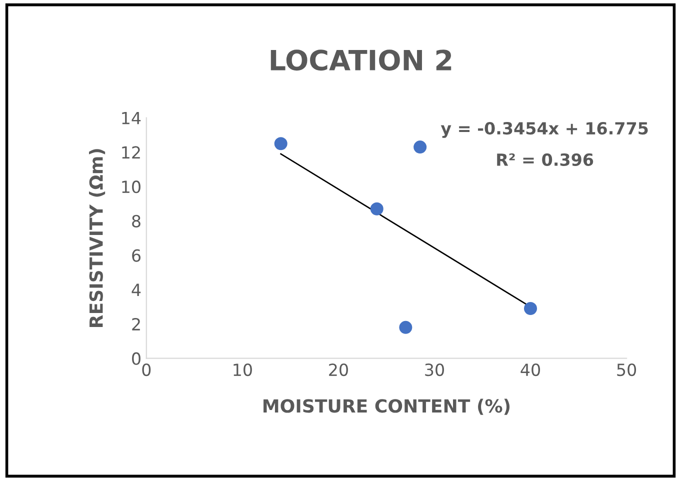  I want to click on x-axis-title: MOISTURE CONTENT (%), so click(387, 406).